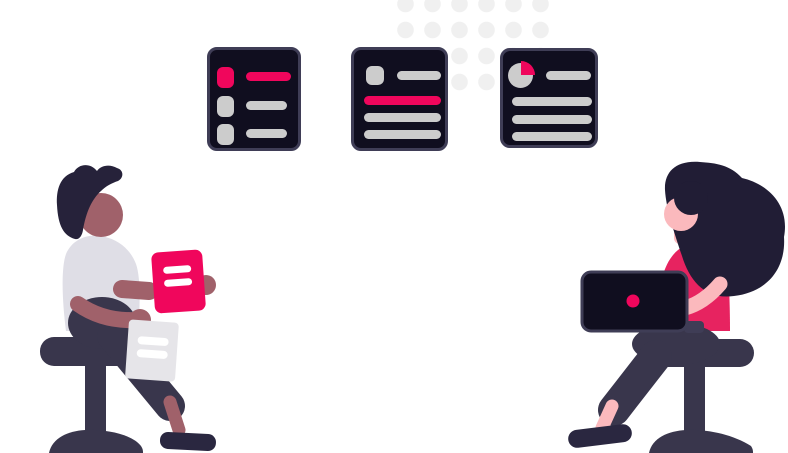 Image resolution: width=788 pixels, height=453 pixels. Describe the element at coordinates (140, 320) in the screenshot. I see `left-hand` at that location.